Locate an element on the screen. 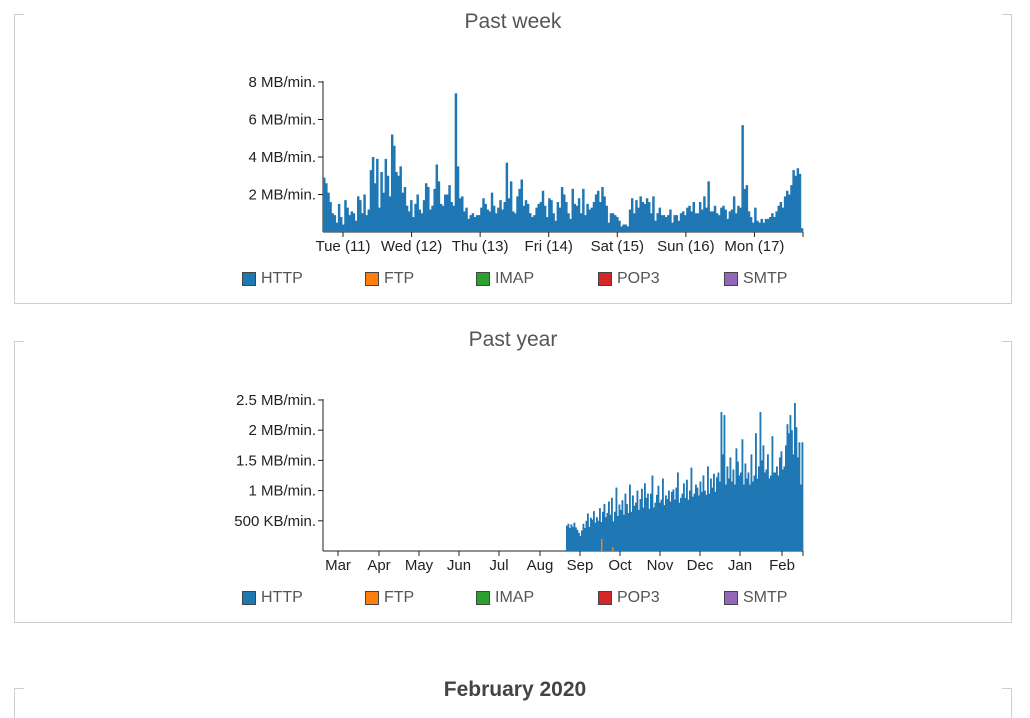 The width and height of the screenshot is (1030, 718). x-tick-label: Tue (11) is located at coordinates (342, 246).